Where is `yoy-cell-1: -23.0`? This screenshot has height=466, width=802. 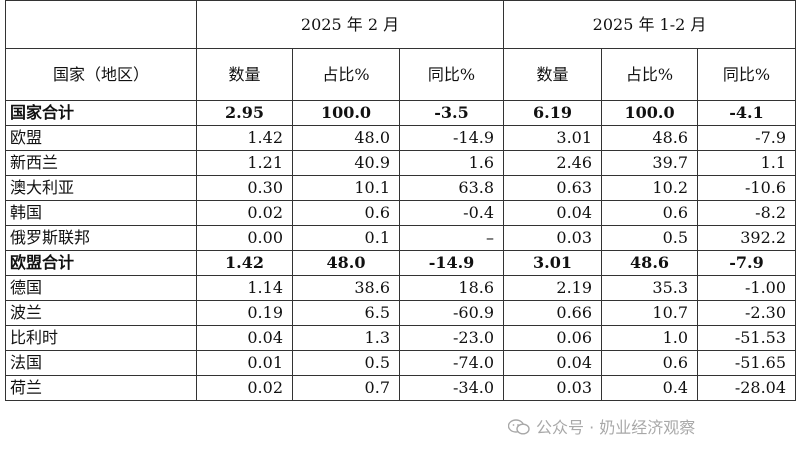 yoy-cell-1: -23.0 is located at coordinates (451, 338).